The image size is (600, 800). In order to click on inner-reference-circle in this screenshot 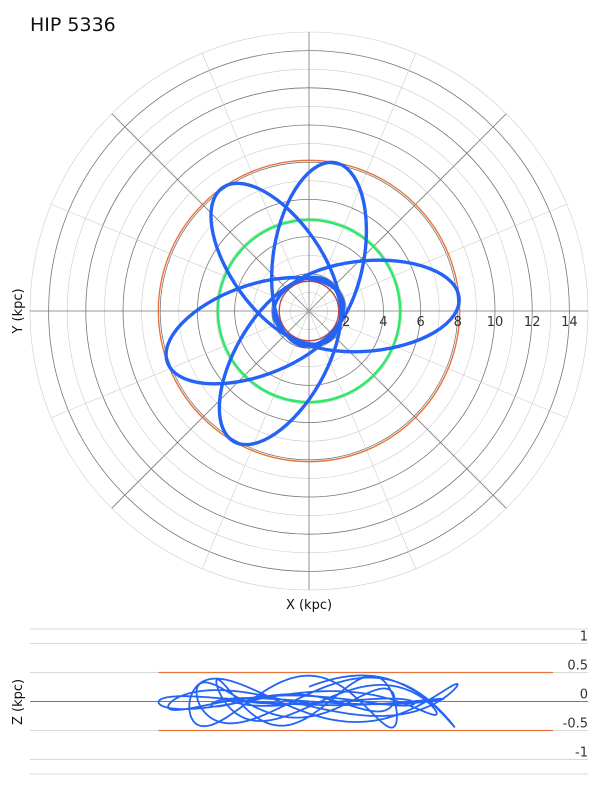, I will do `click(309, 311)`.